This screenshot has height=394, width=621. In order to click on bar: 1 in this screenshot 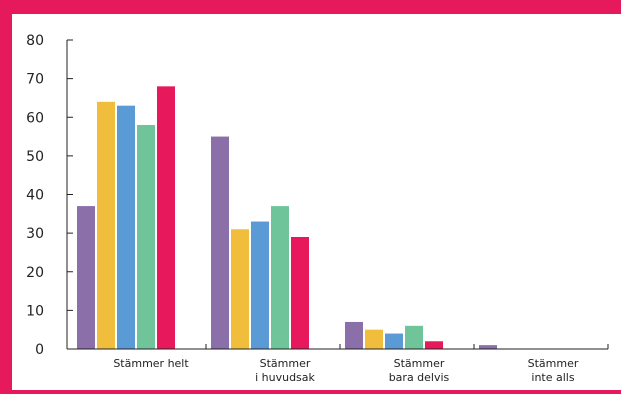, I will do `click(488, 347)`.